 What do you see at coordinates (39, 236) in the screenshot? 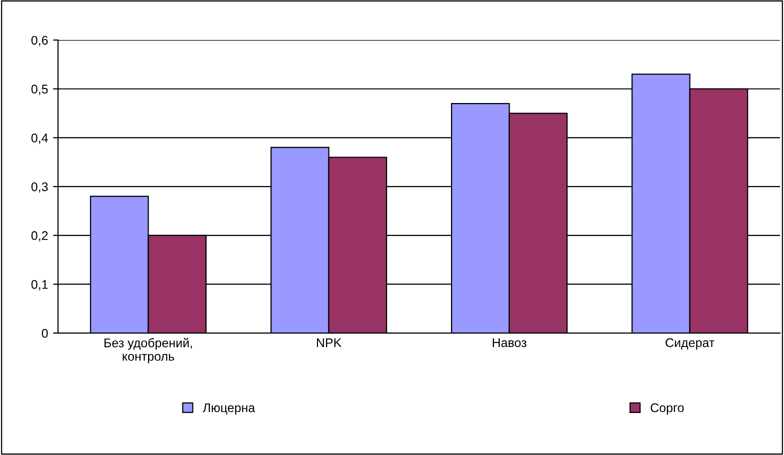
I see `y-tick-label: 0,2` at bounding box center [39, 236].